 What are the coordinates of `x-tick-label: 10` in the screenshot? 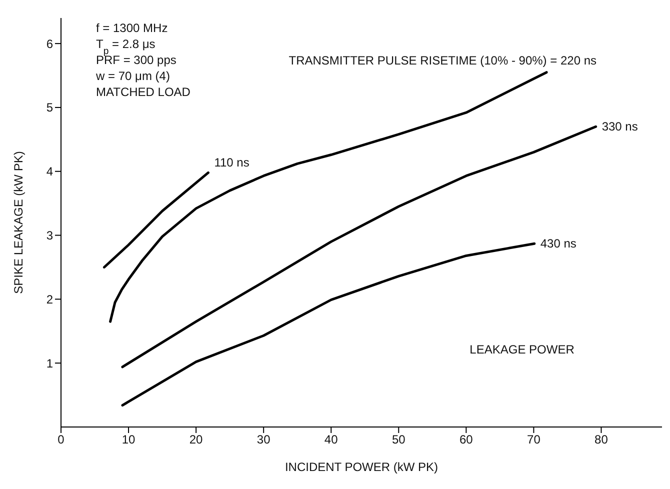 It's located at (129, 439).